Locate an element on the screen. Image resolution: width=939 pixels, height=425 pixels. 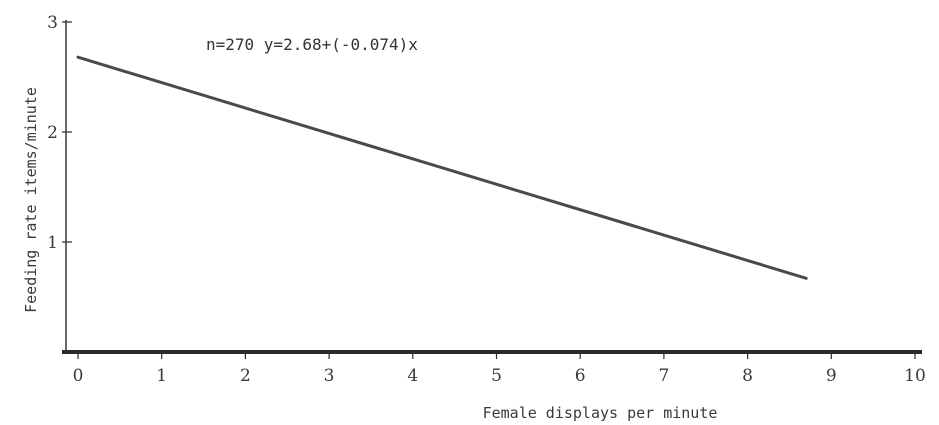
x-tick-label-4: 4 is located at coordinates (412, 376).